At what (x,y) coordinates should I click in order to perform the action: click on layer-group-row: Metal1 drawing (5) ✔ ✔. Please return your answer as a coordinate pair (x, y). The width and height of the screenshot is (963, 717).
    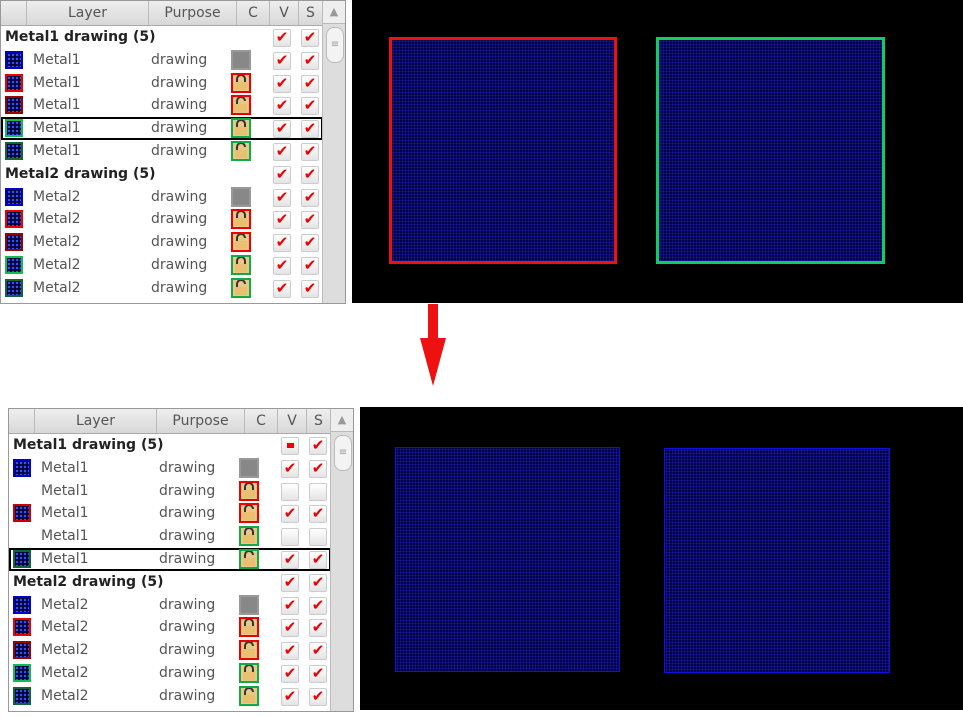
    Looking at the image, I should click on (162, 37).